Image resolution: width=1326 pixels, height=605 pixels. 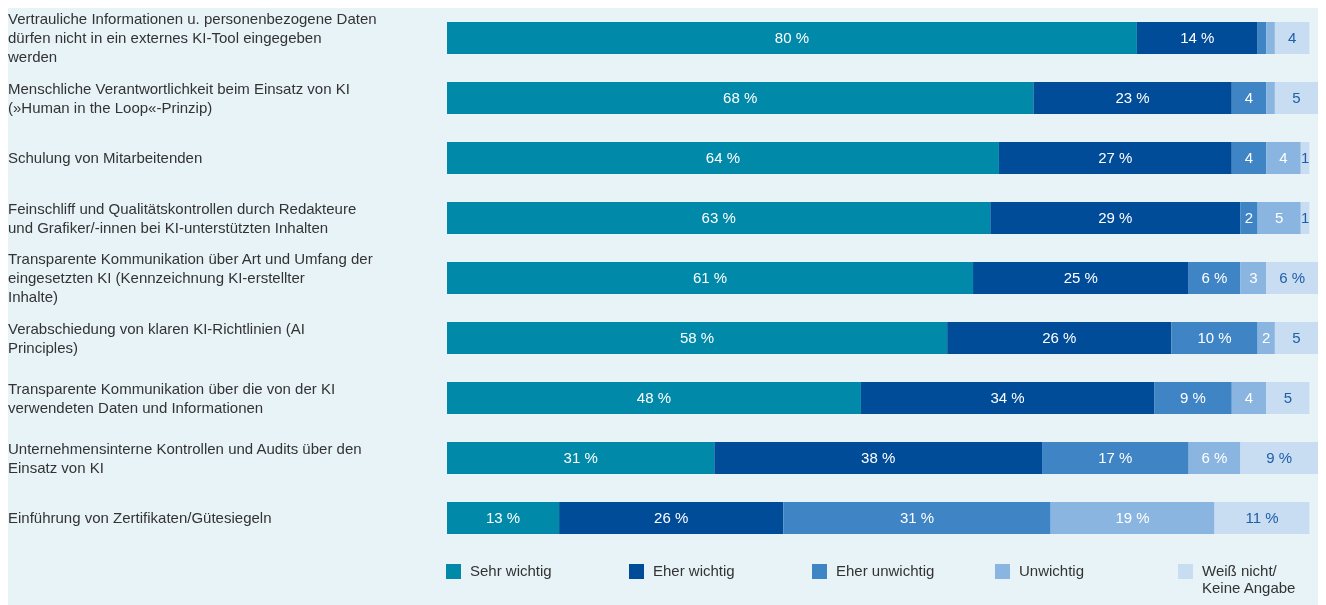 What do you see at coordinates (192, 37) in the screenshot?
I see `y-tick-label: Vertrauliche Informationen u. personenbezogene Daten dürfen nicht in ein externes KI-Tool eingegeben werden` at bounding box center [192, 37].